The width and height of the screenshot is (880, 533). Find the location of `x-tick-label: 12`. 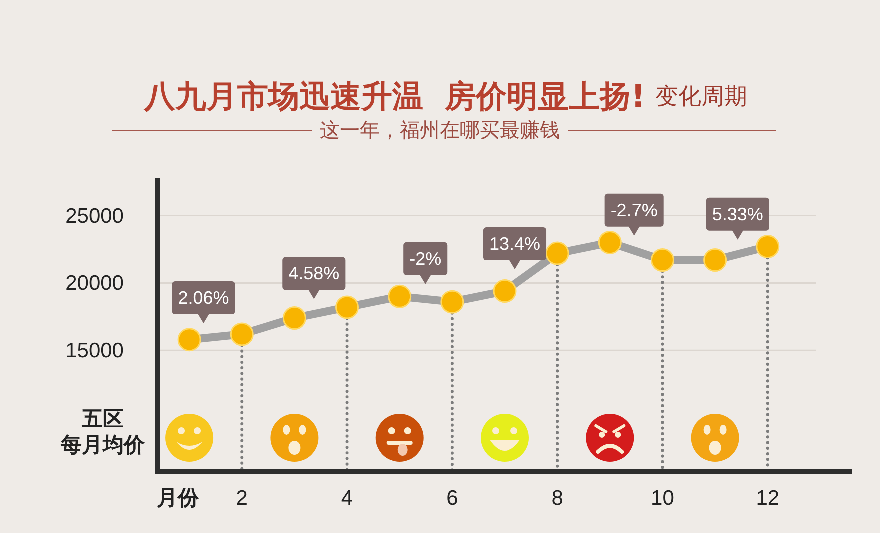

x-tick-label: 12 is located at coordinates (768, 498).